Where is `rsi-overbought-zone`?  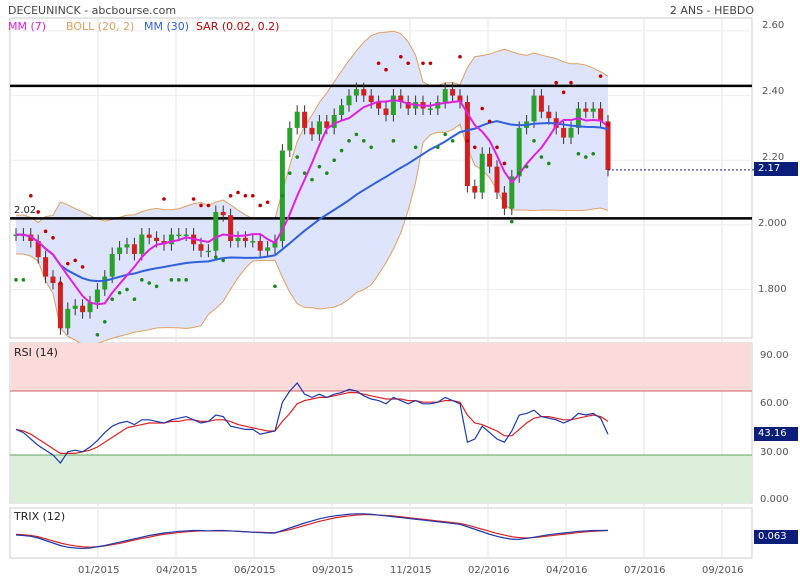 rsi-overbought-zone is located at coordinates (381, 367).